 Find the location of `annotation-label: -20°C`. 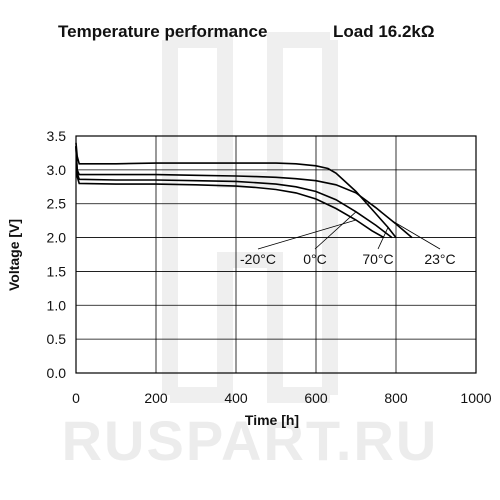

annotation-label: -20°C is located at coordinates (258, 259).